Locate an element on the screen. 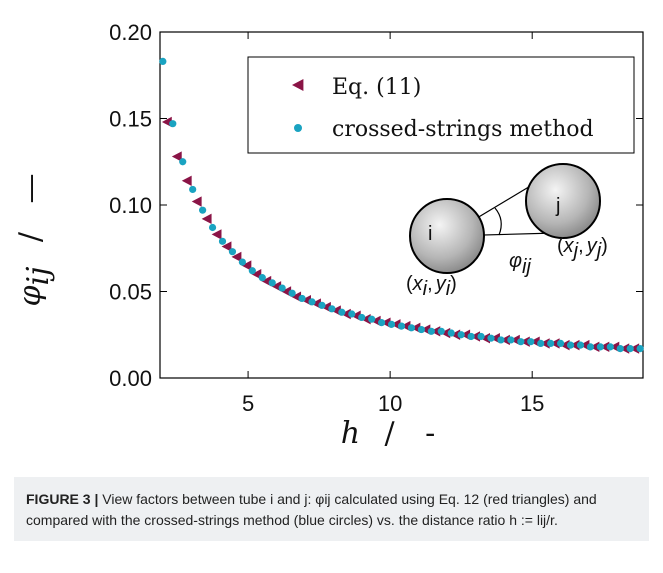 The width and height of the screenshot is (663, 573). geometry-inset: i j (xi, yi) (xj, yj) φij is located at coordinates (507, 231).